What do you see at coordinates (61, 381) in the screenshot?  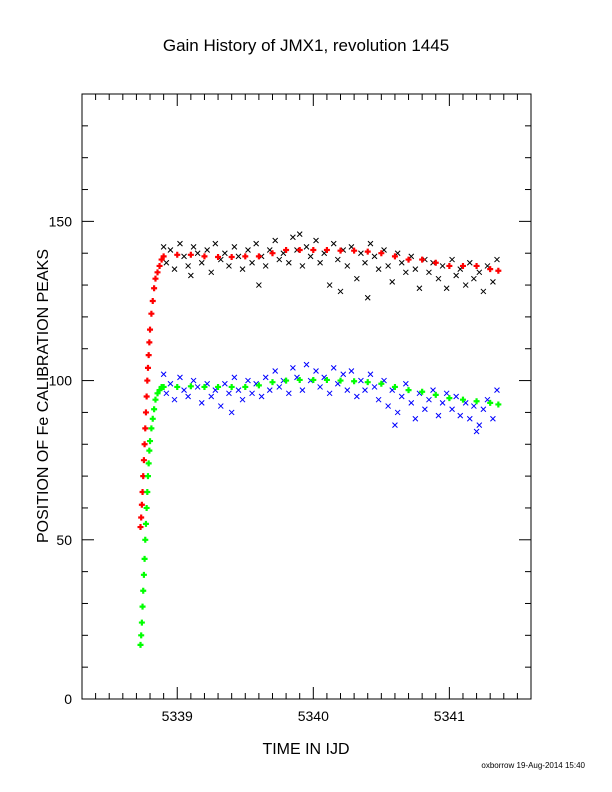 I see `y-tick-label: 100` at bounding box center [61, 381].